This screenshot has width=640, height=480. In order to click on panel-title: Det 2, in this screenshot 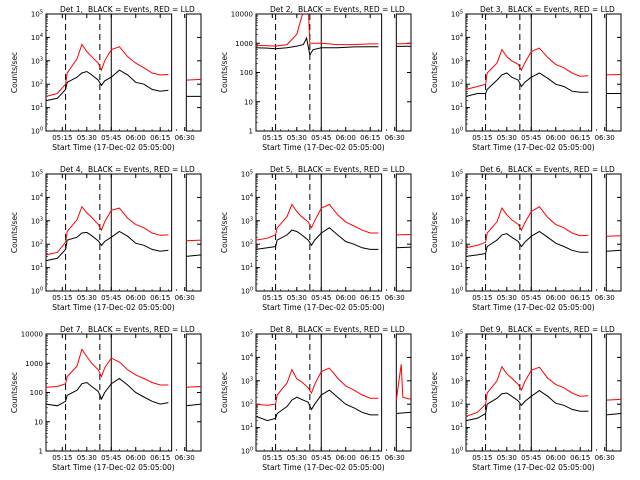, I will do `click(281, 9)`.